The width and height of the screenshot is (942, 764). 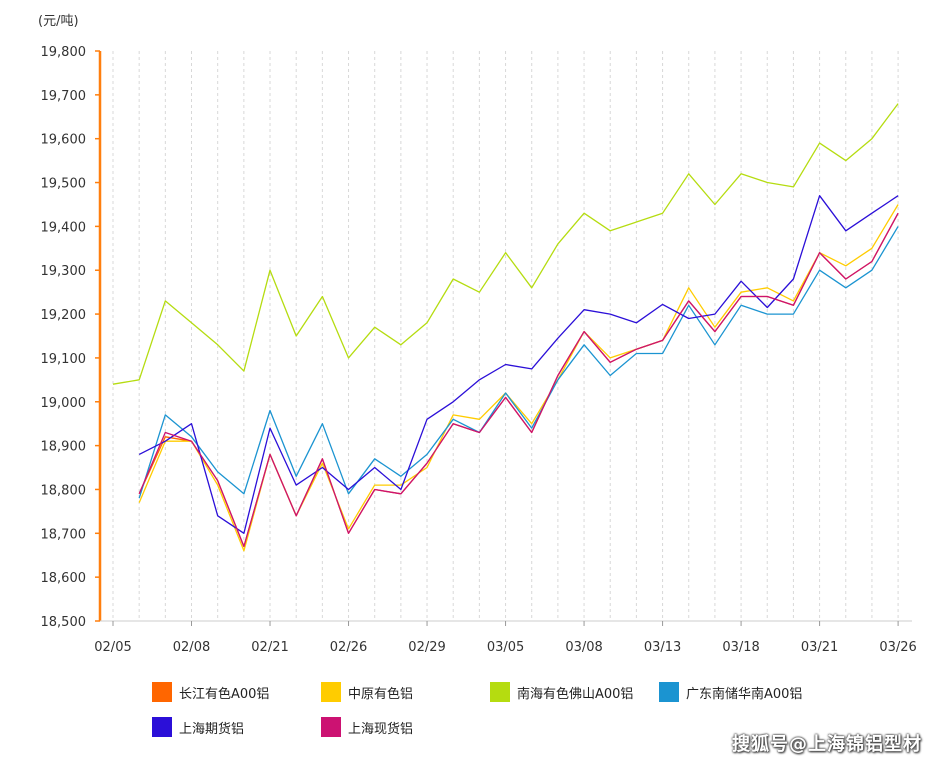 What do you see at coordinates (212, 729) in the screenshot?
I see `legend-label: 上海期货铝` at bounding box center [212, 729].